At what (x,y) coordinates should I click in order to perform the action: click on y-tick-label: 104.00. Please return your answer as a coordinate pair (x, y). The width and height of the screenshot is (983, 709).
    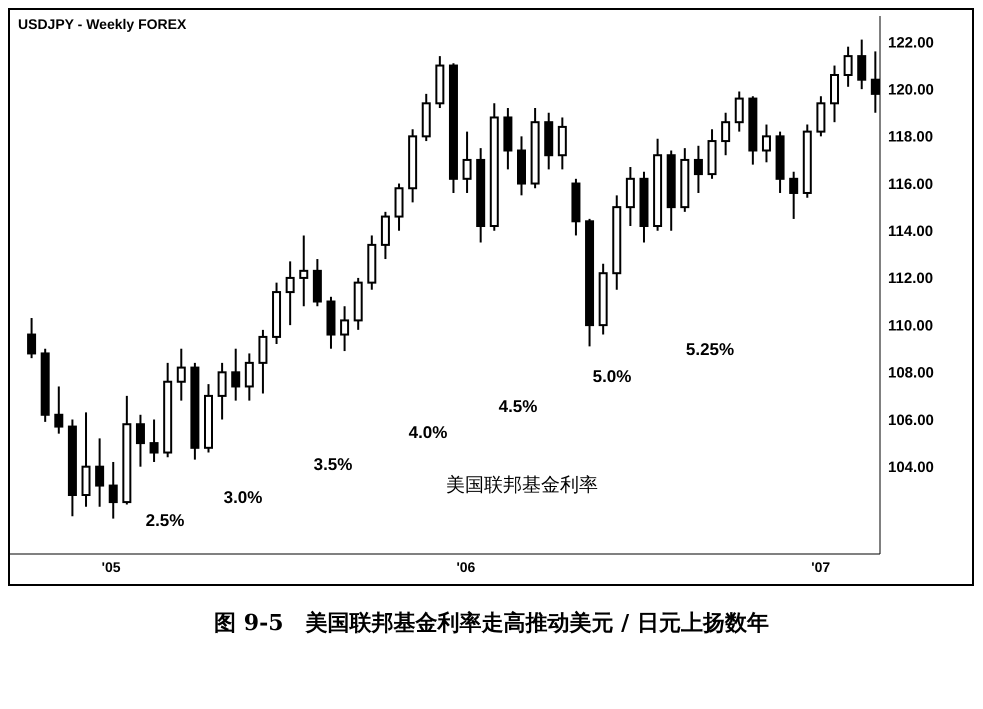
    Looking at the image, I should click on (911, 467).